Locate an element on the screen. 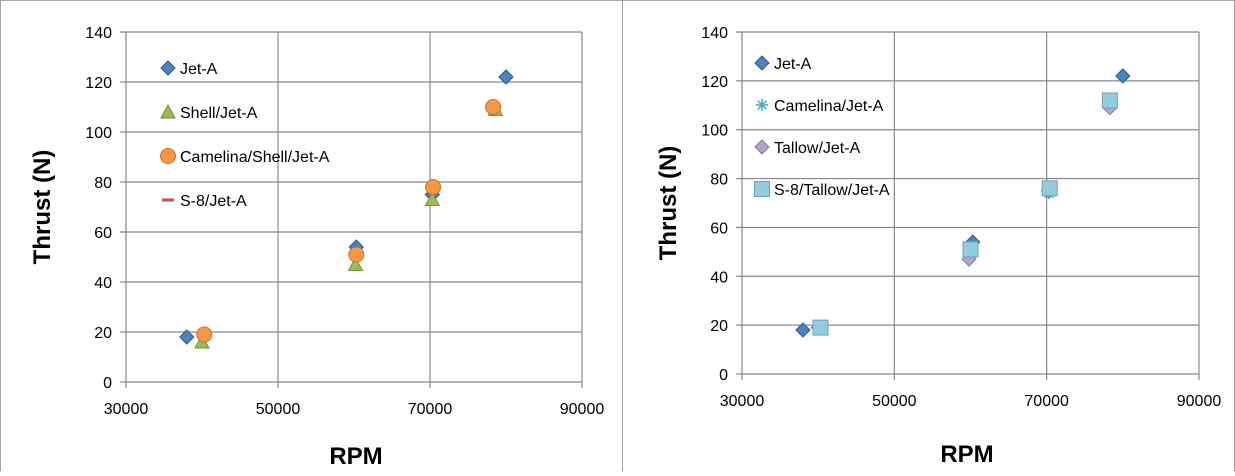  panel-divider is located at coordinates (622, 235).